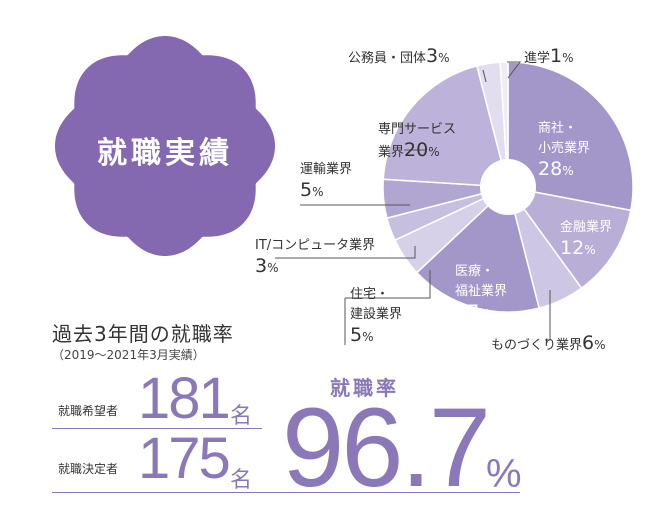  I want to click on label-line: 金融業界, so click(586, 227).